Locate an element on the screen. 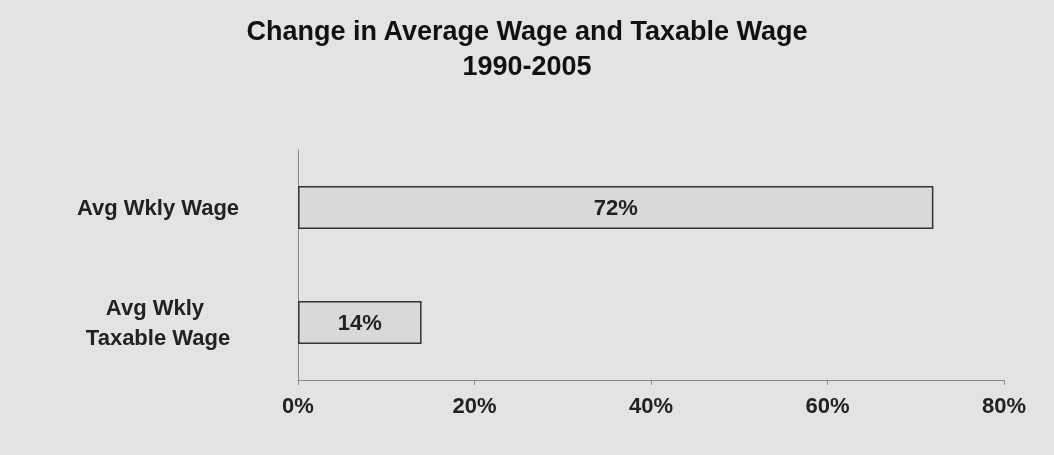 The height and width of the screenshot is (455, 1054). y-tick-label: Avg Wkly Wage is located at coordinates (158, 207).